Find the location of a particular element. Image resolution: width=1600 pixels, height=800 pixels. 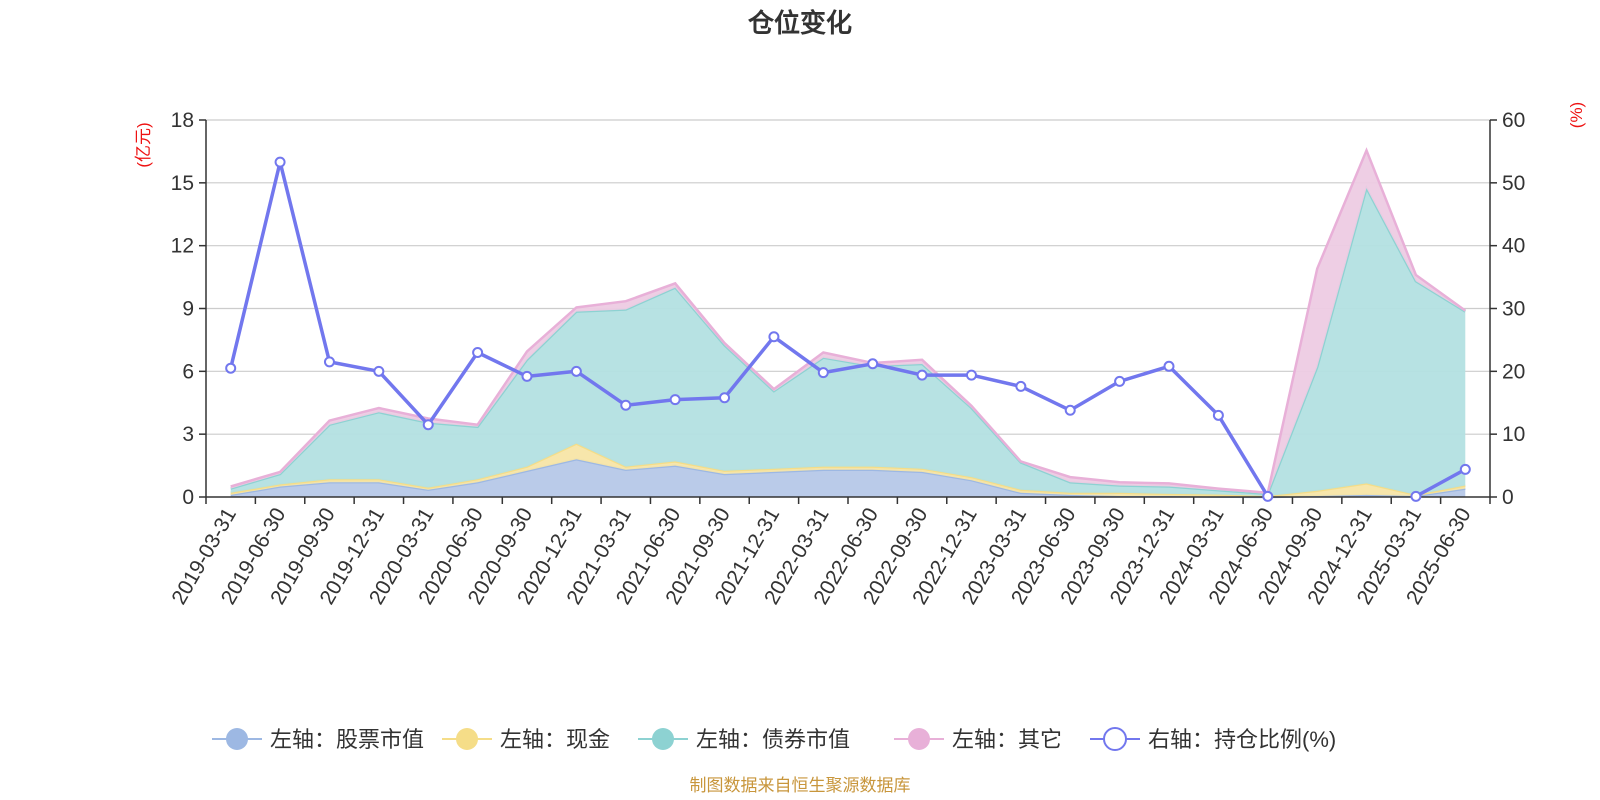

chart-title: 仓位变化 is located at coordinates (799, 23).